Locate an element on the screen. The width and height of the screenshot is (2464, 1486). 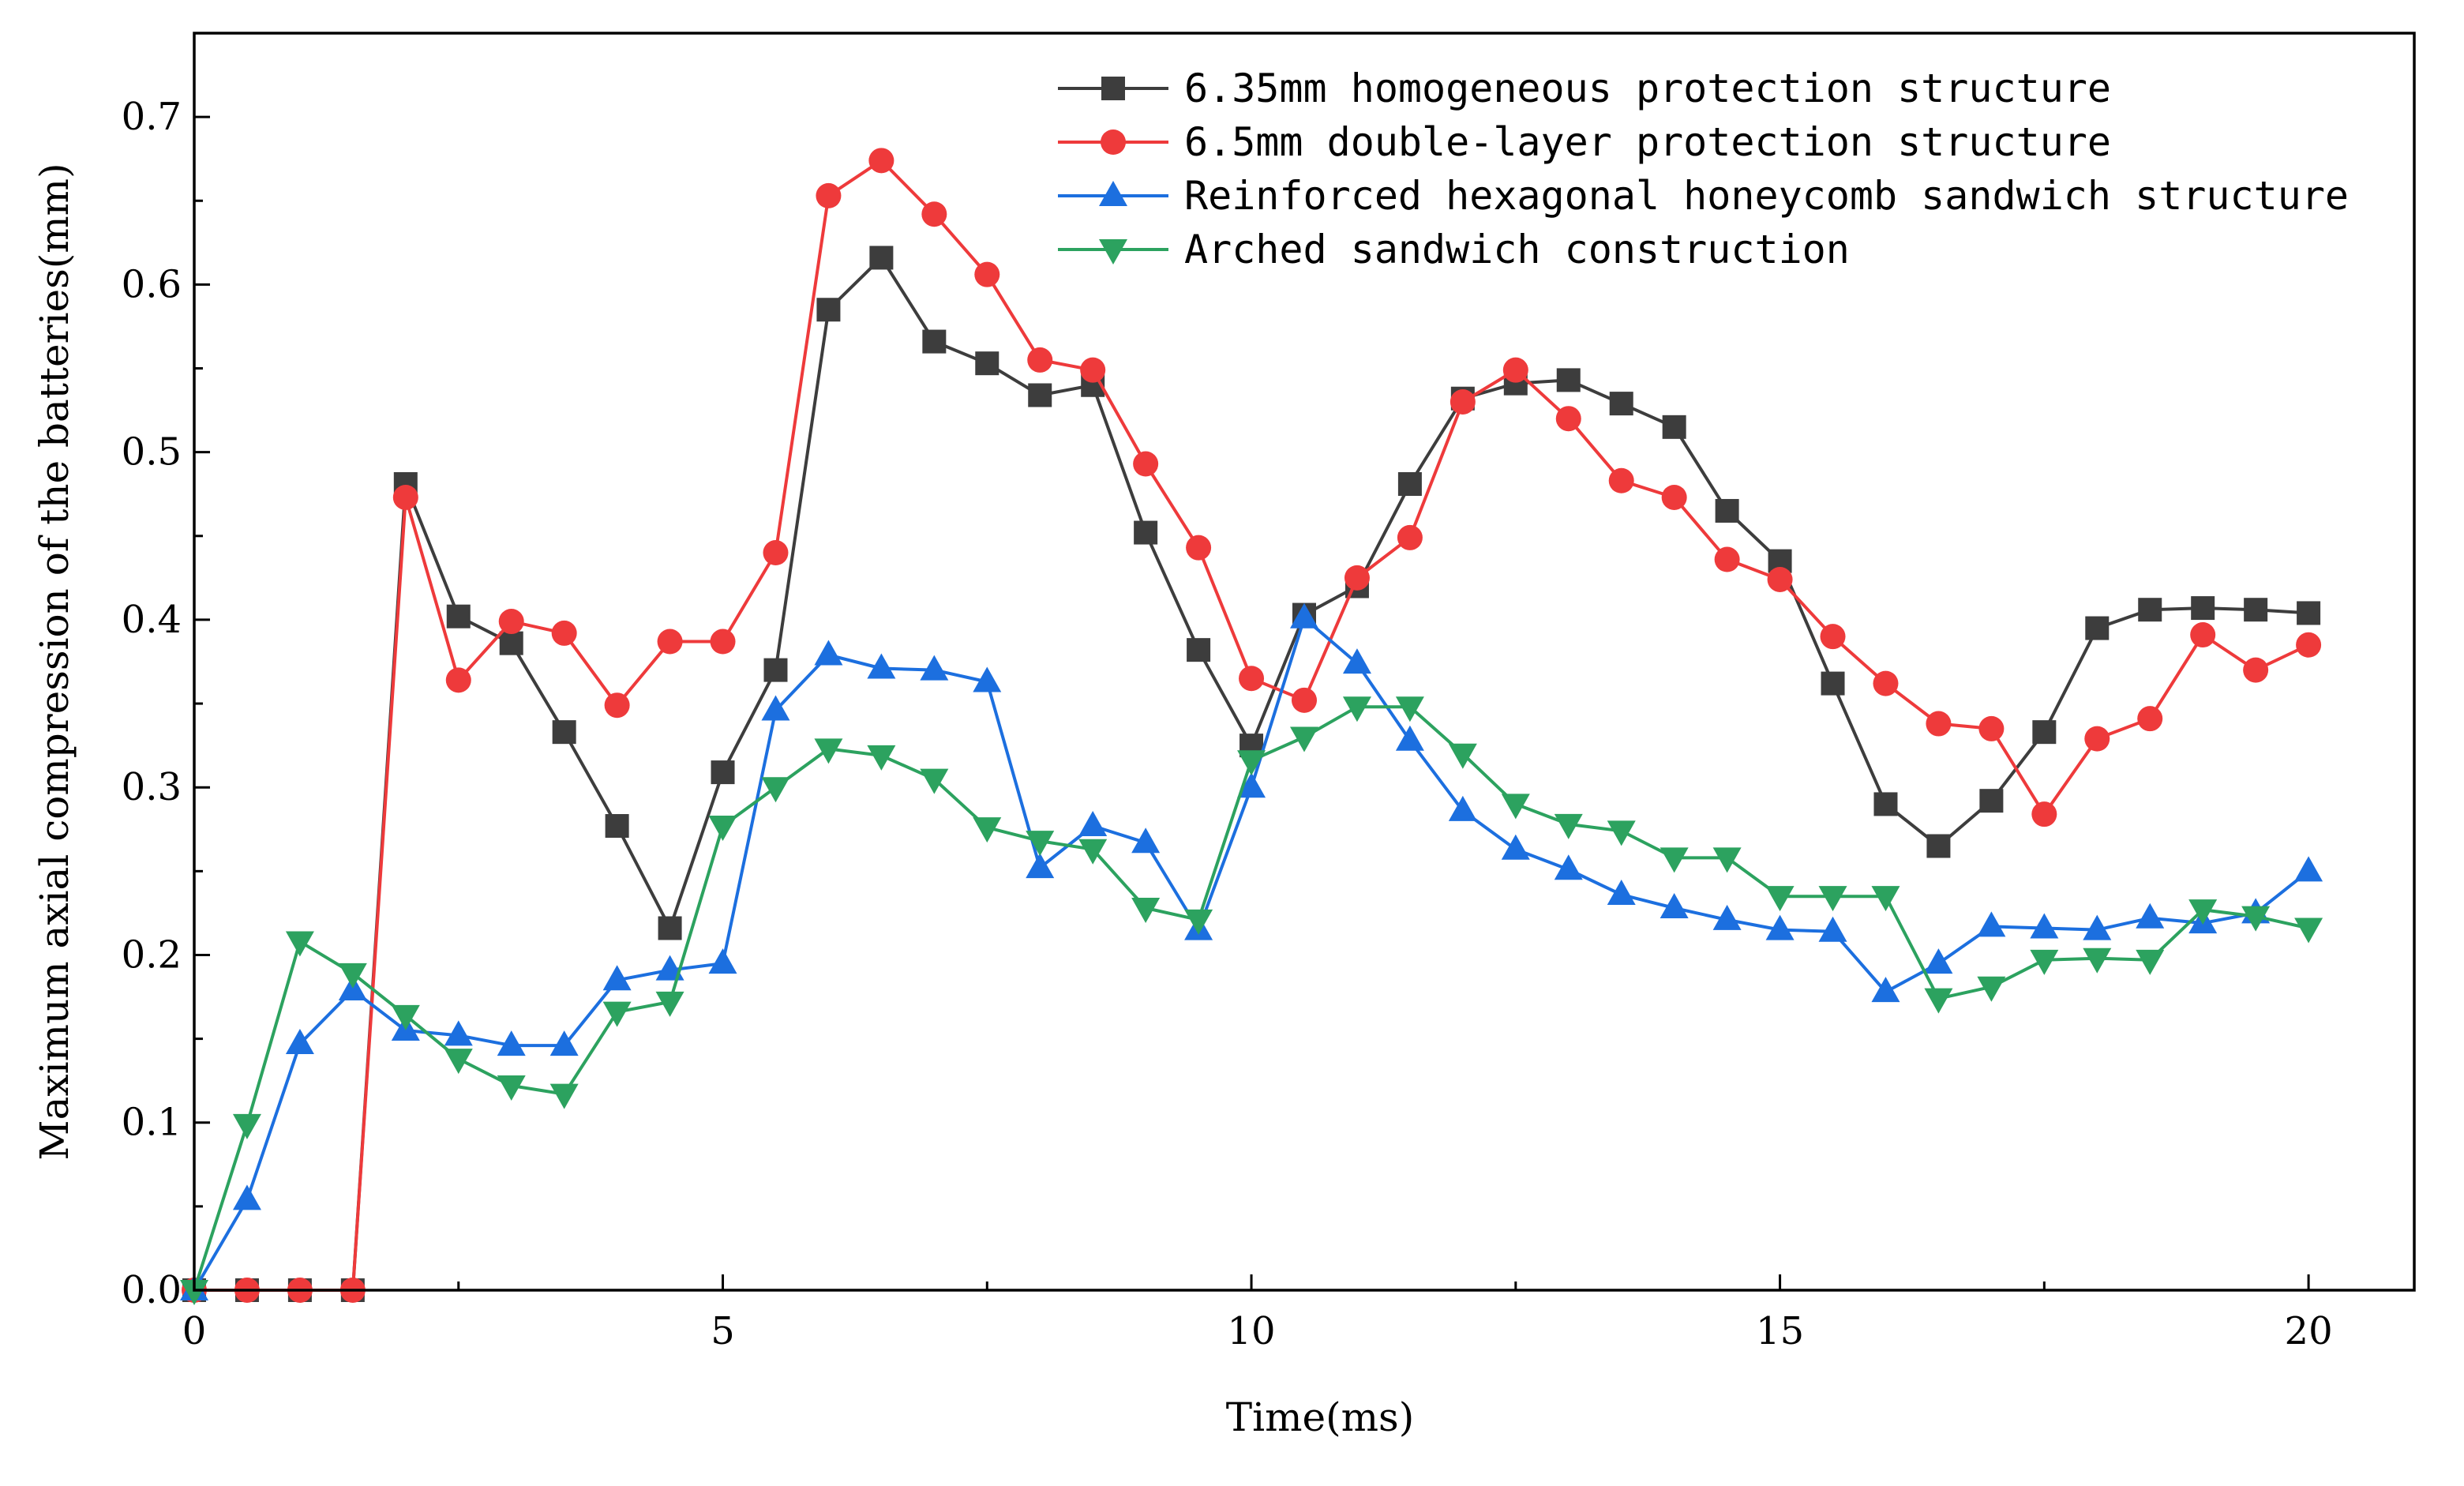
y-tick-label: 0.5 is located at coordinates (152, 452).